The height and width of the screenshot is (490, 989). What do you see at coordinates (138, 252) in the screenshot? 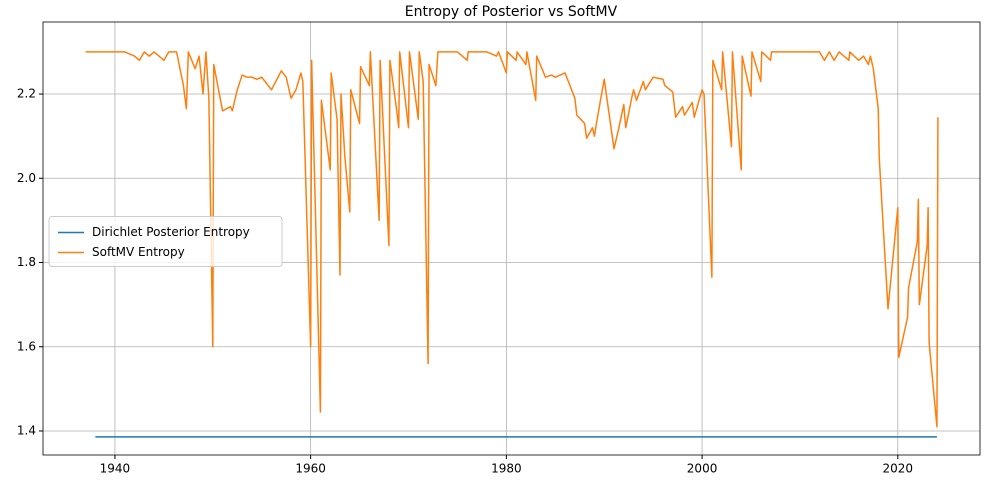
I see `legend-label: SoftMV Entropy` at bounding box center [138, 252].